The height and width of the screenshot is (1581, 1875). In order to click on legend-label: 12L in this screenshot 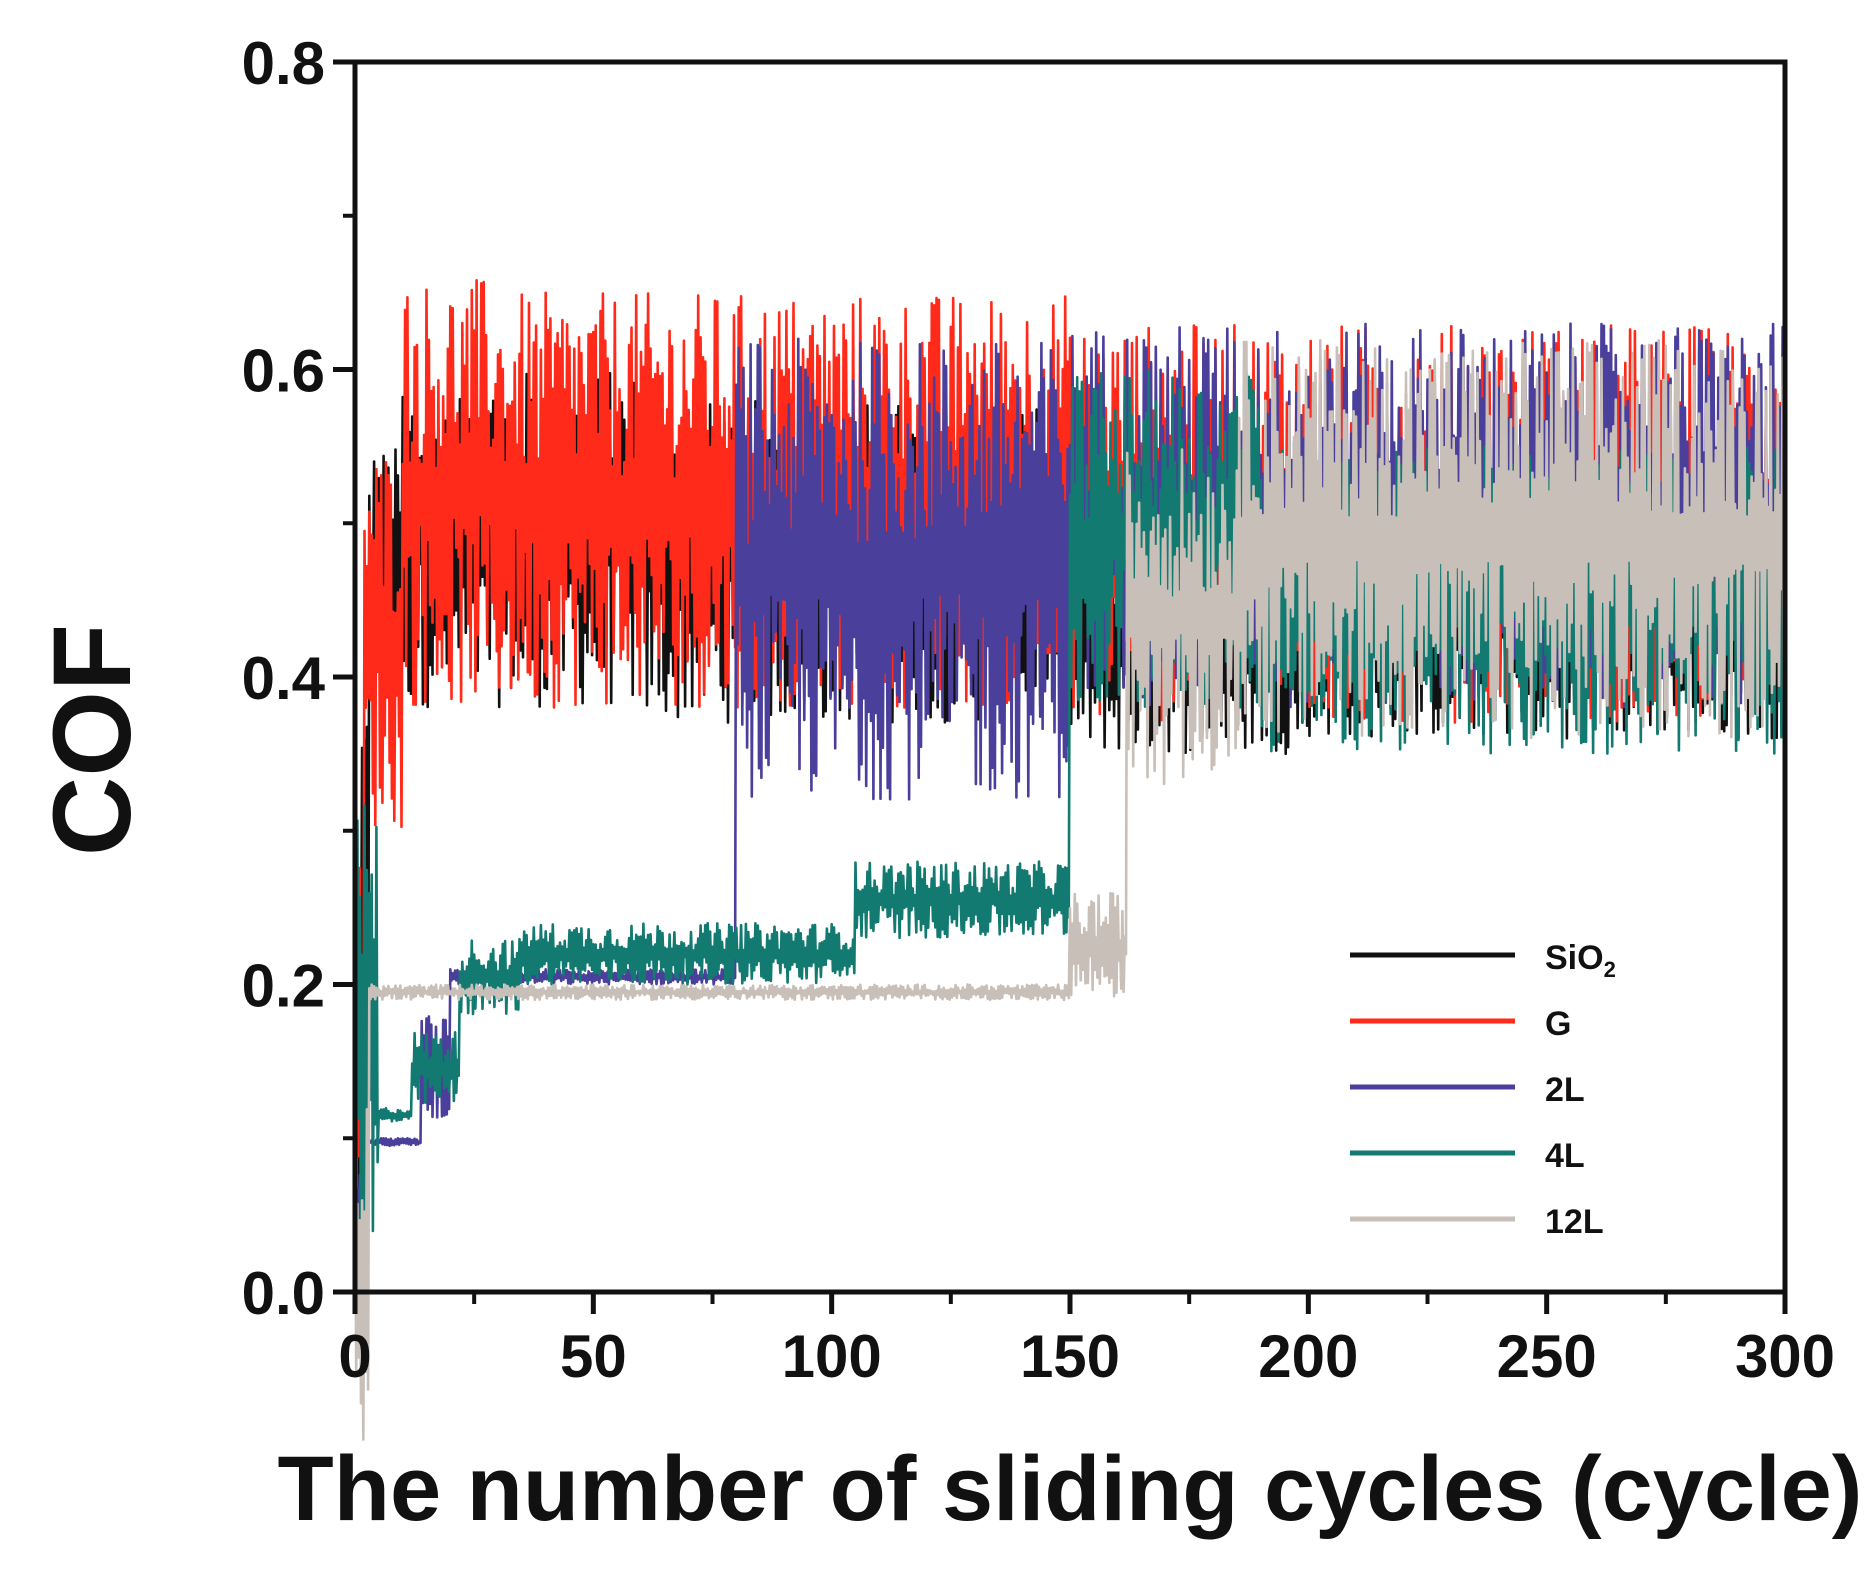, I will do `click(1574, 1222)`.